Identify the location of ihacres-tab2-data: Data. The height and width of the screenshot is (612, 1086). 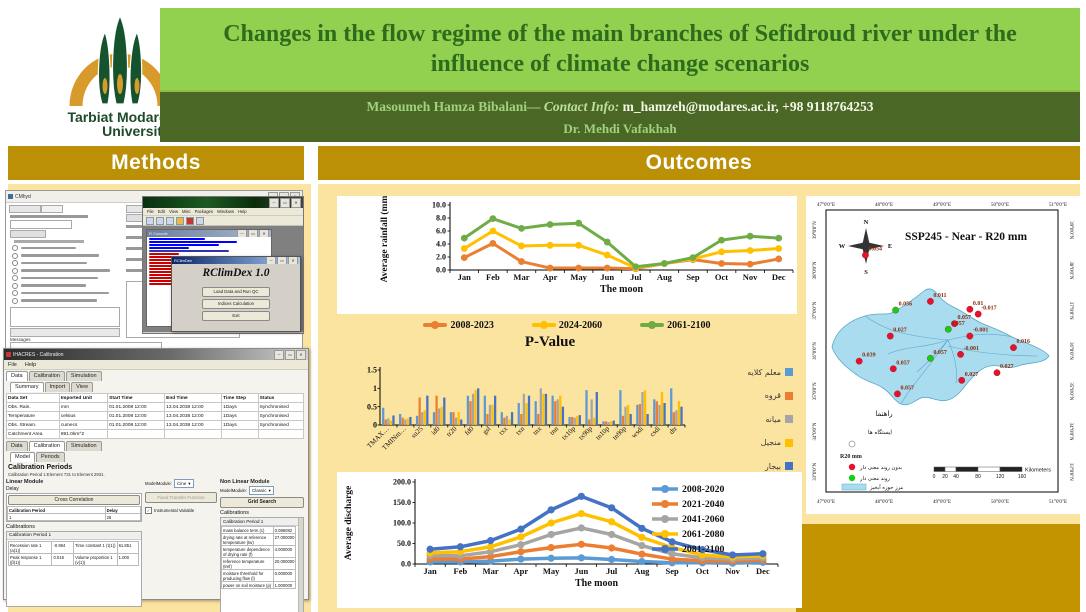
(17, 446).